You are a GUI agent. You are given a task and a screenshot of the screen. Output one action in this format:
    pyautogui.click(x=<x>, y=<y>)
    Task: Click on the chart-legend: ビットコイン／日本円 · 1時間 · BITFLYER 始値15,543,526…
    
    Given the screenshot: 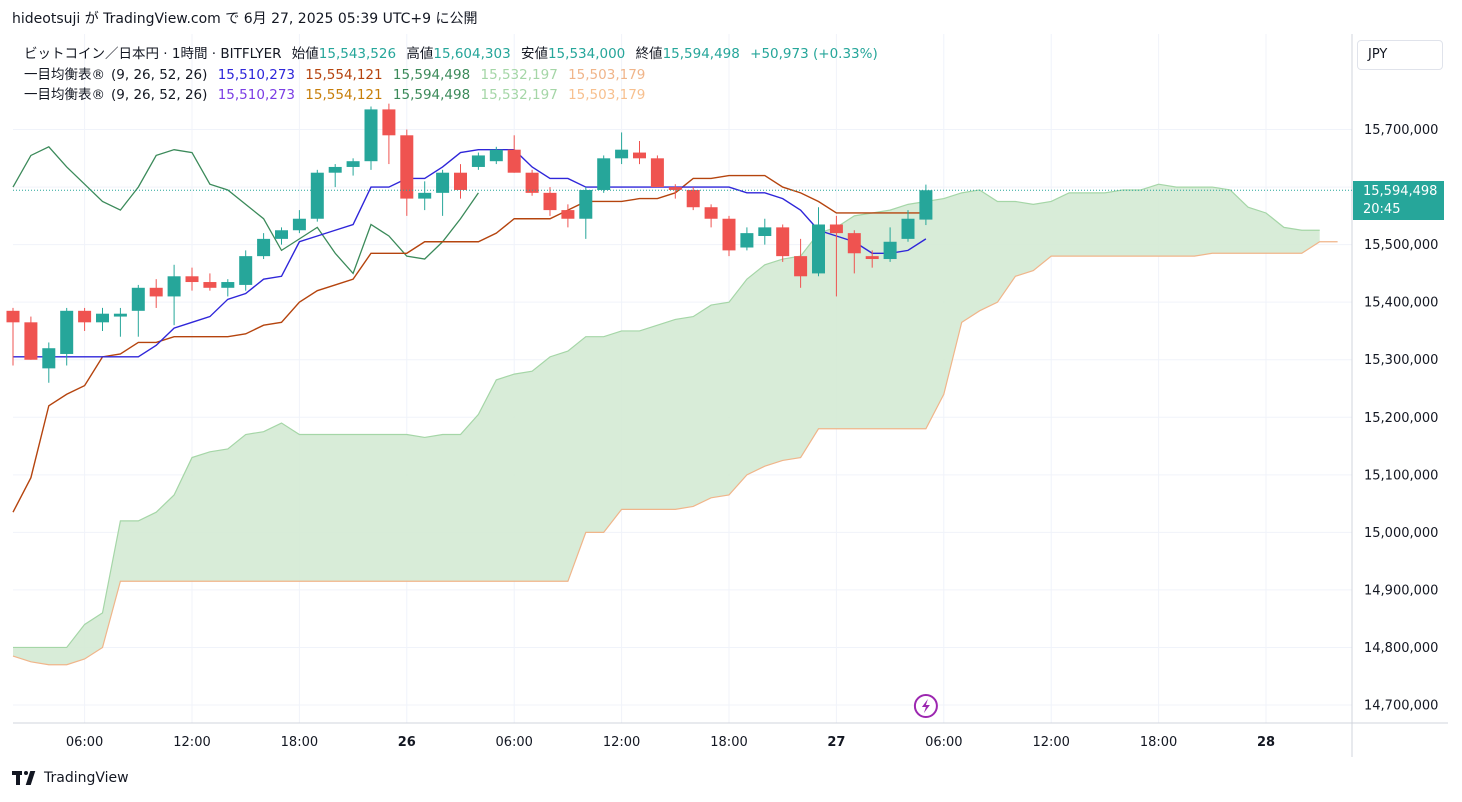 What is the action you would take?
    pyautogui.click(x=454, y=75)
    